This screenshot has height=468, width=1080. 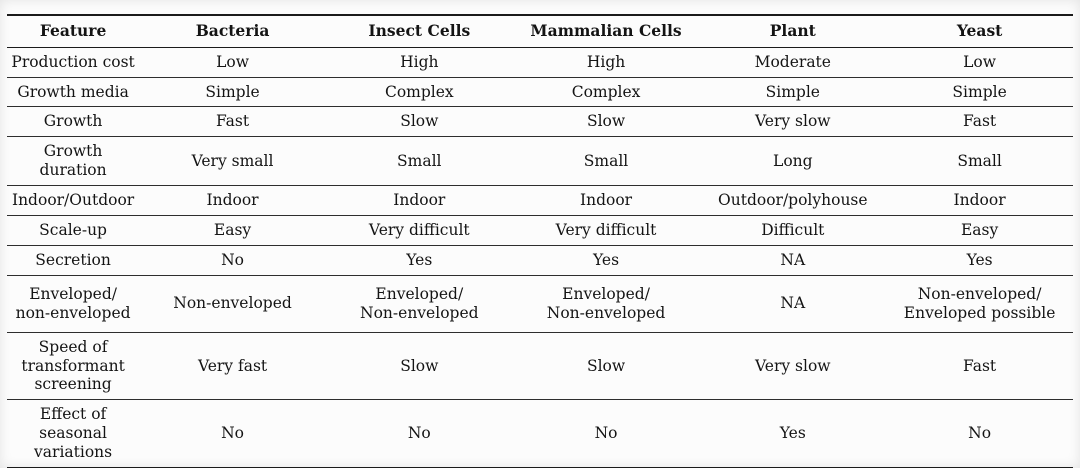 I want to click on value-cell: Moderate, so click(x=792, y=61).